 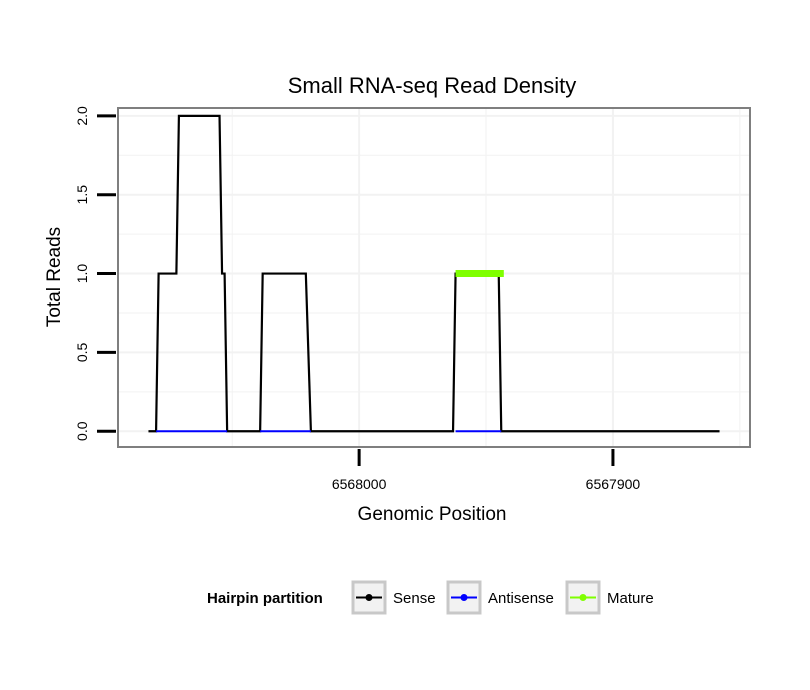 I want to click on x-tick-label: 6567900, so click(x=613, y=484).